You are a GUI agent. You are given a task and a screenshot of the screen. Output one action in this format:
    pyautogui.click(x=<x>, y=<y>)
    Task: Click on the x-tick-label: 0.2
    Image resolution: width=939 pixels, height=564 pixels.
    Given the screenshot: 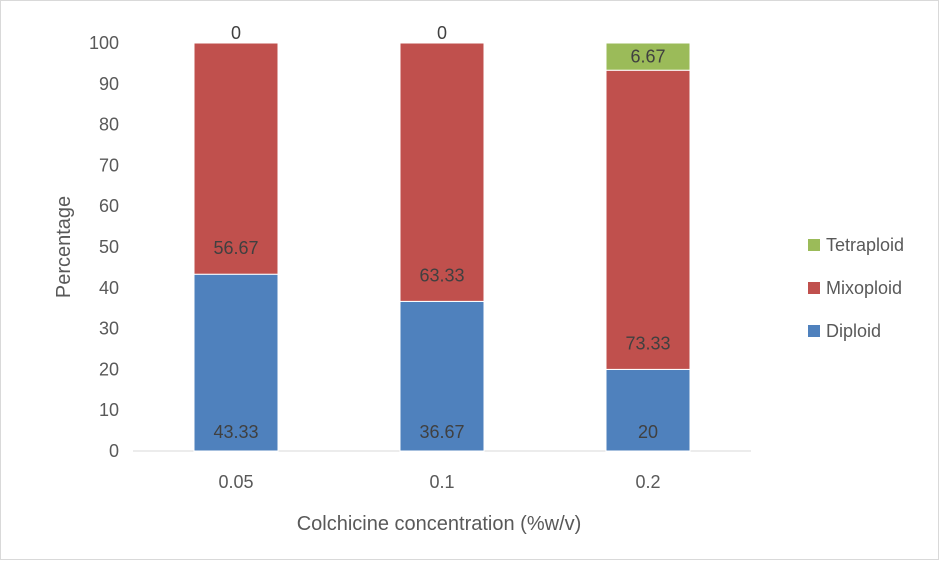 What is the action you would take?
    pyautogui.click(x=647, y=482)
    